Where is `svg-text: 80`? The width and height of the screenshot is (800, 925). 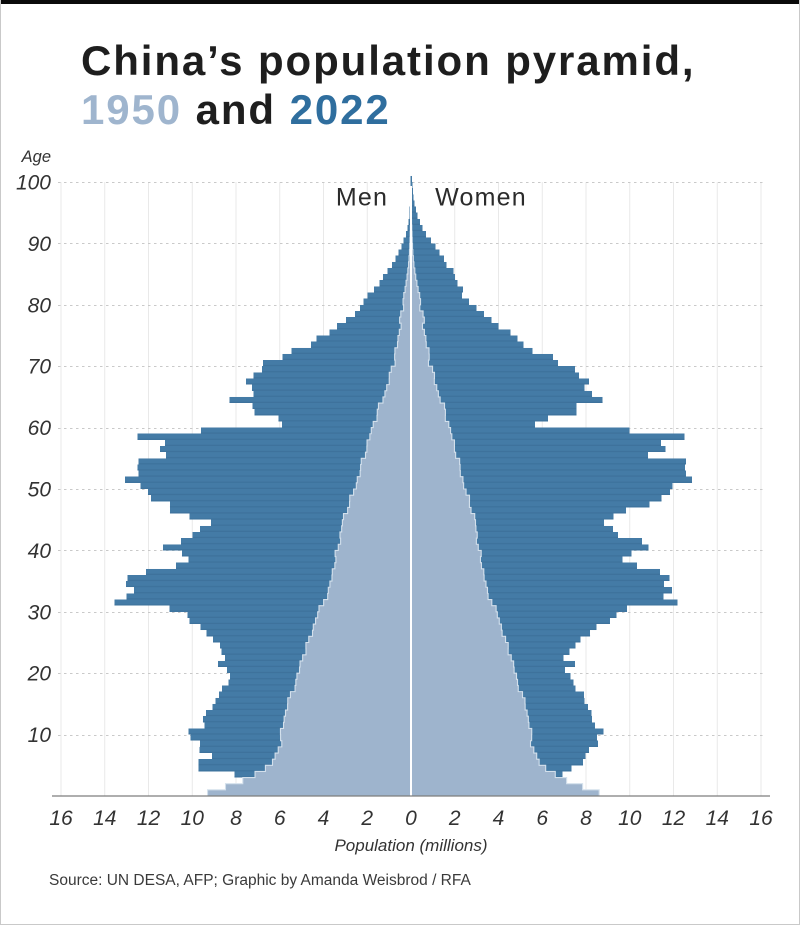 svg-text: 80 is located at coordinates (40, 305).